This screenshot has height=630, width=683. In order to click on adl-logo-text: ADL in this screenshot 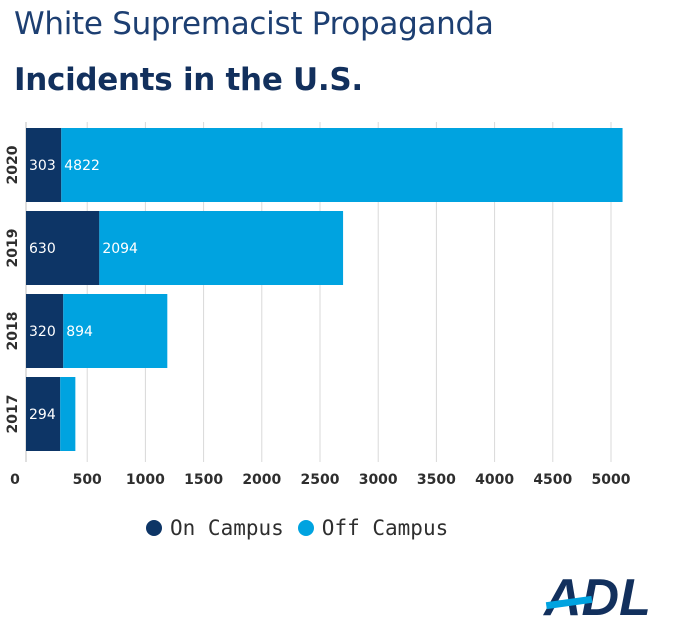, I will do `click(596, 597)`.